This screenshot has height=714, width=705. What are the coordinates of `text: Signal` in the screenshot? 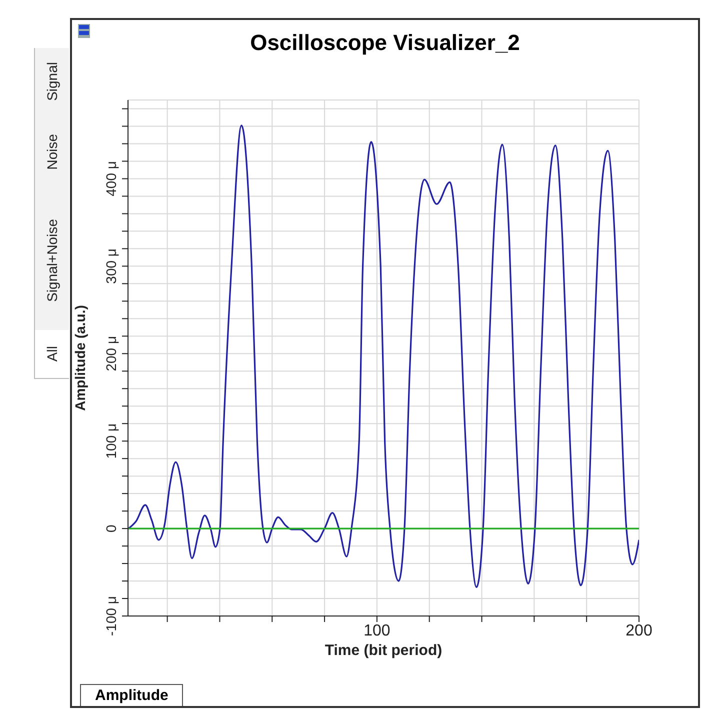 It's located at (52, 81).